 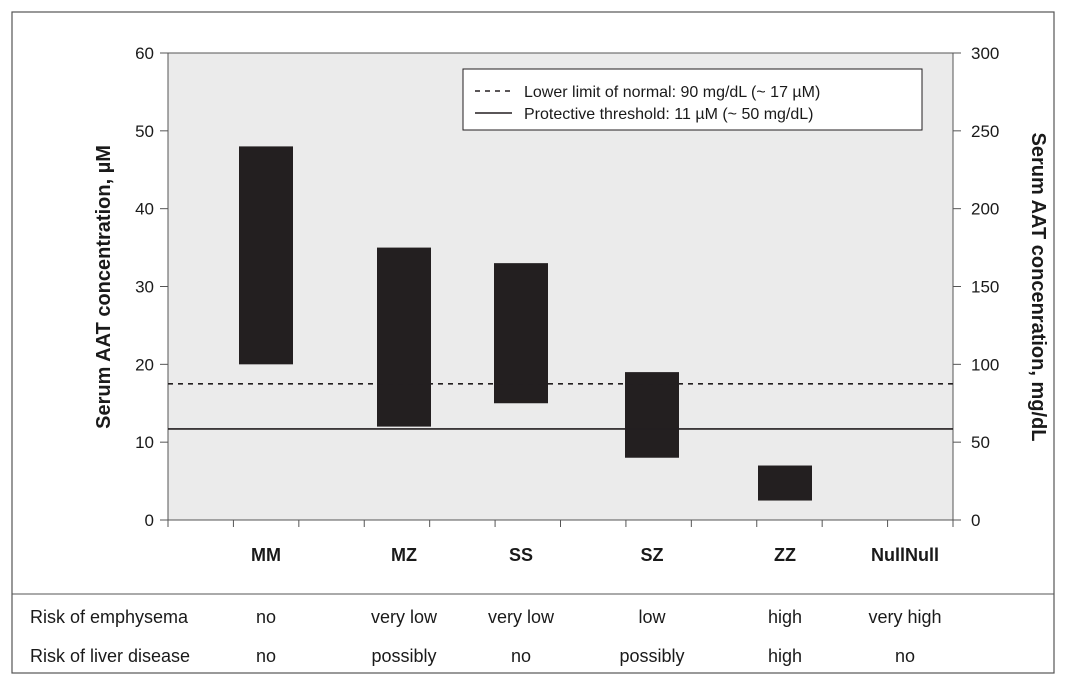 What do you see at coordinates (104, 287) in the screenshot?
I see `left-axis-title: Serum AAT concentration, µM` at bounding box center [104, 287].